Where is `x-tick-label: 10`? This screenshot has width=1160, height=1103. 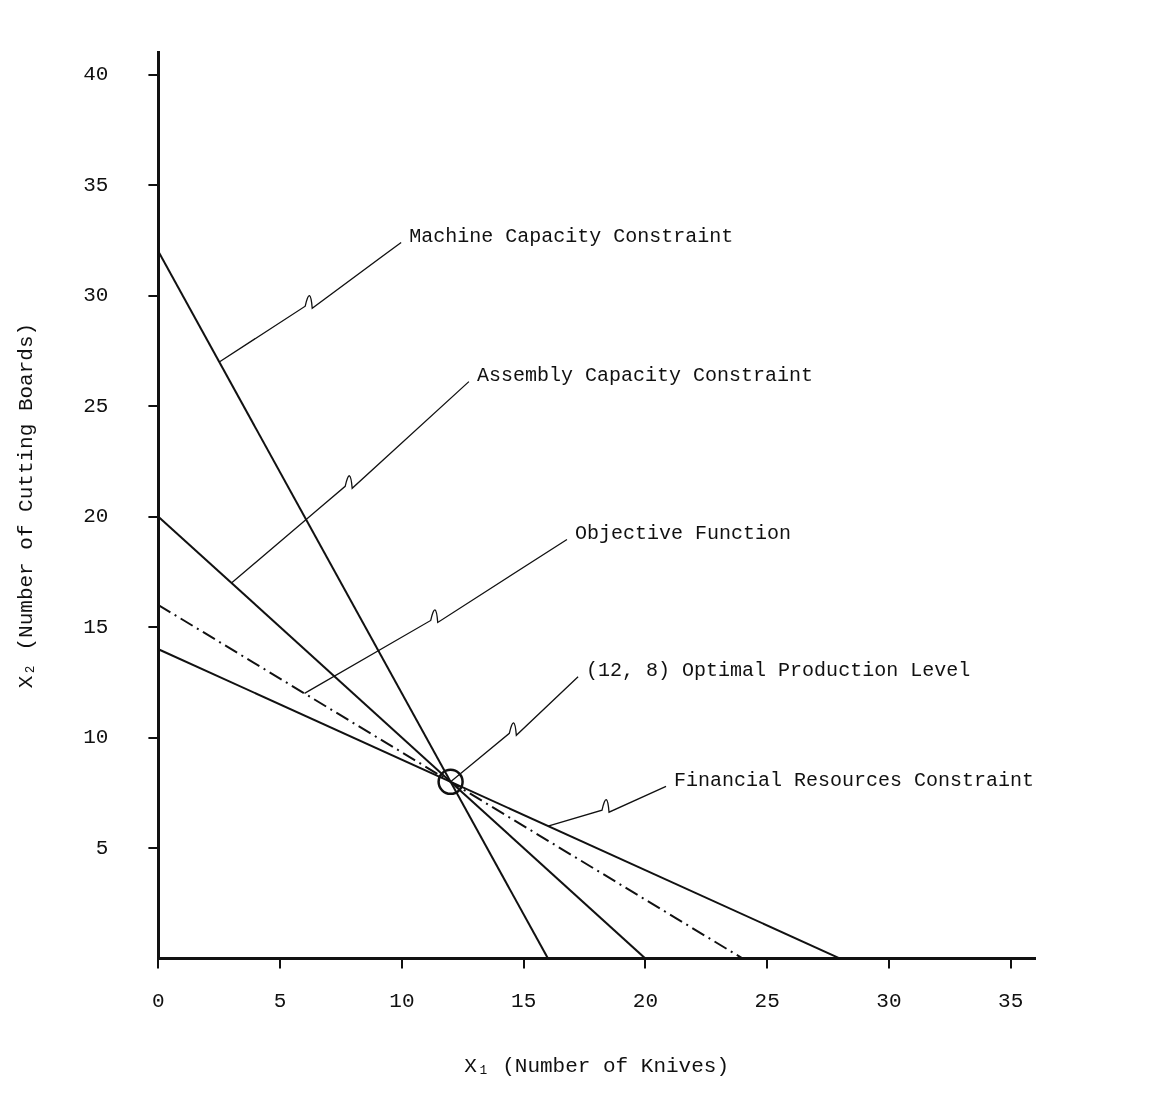 x-tick-label: 10 is located at coordinates (402, 1001).